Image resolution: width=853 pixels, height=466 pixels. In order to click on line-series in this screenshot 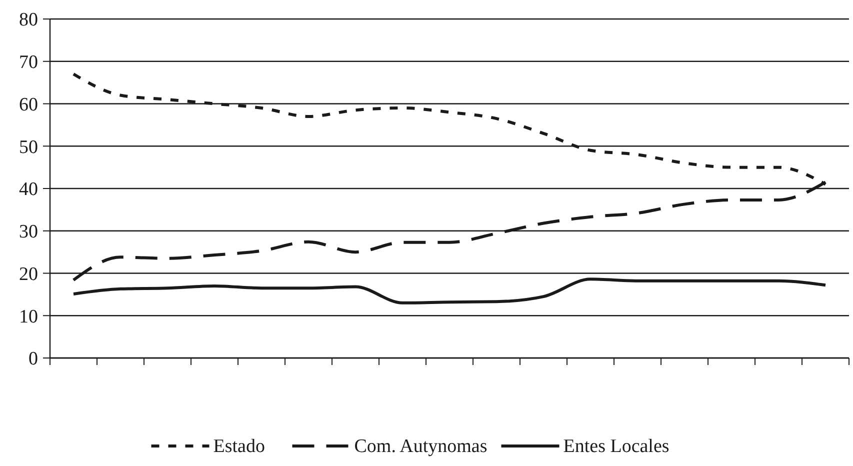, I will do `click(449, 291)`.